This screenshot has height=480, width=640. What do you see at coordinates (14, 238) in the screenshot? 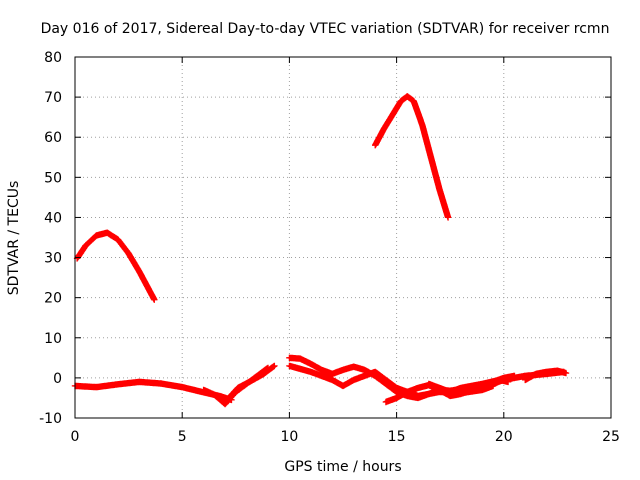
I see `y-axis-label: SDTVAR / TECUs` at bounding box center [14, 238].